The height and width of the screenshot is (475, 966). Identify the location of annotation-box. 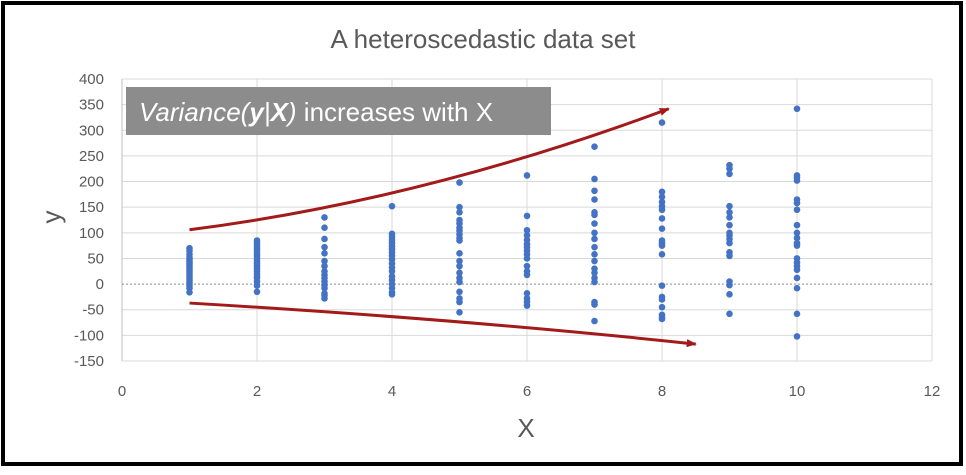
(338, 111).